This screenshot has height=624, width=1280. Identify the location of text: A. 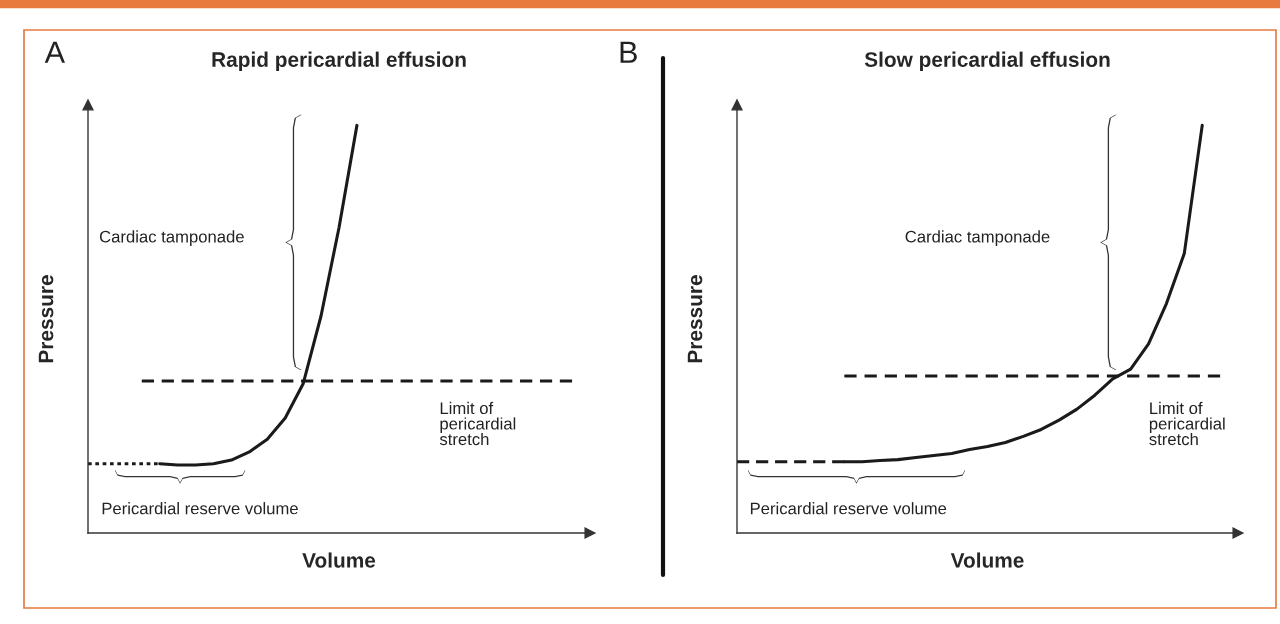
(54, 52).